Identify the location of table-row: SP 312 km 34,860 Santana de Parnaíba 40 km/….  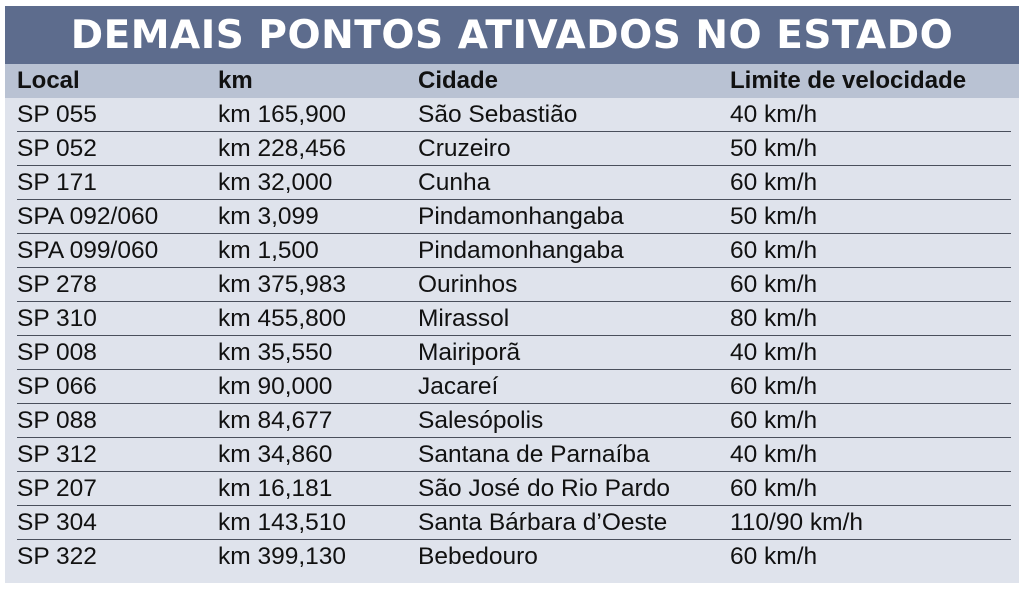
(512, 455).